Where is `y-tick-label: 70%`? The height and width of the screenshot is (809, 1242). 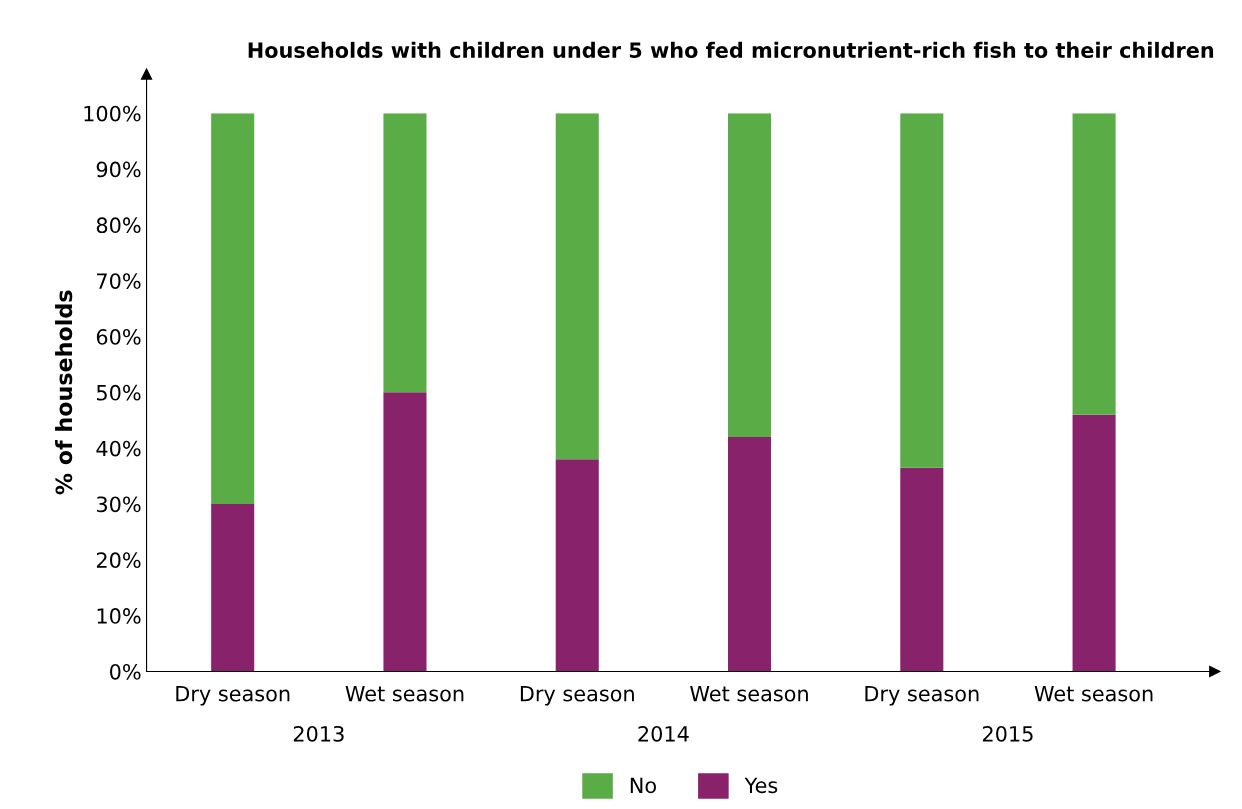
y-tick-label: 70% is located at coordinates (119, 281).